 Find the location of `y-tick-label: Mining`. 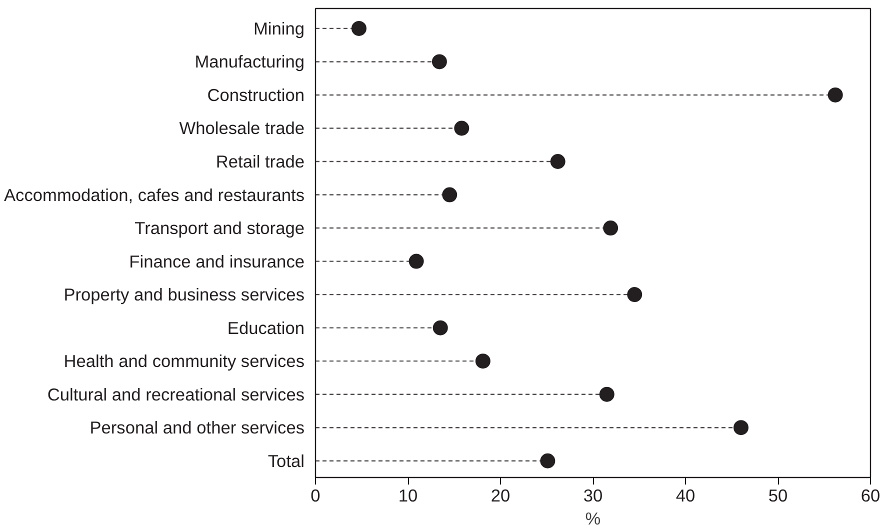

y-tick-label: Mining is located at coordinates (278, 28).